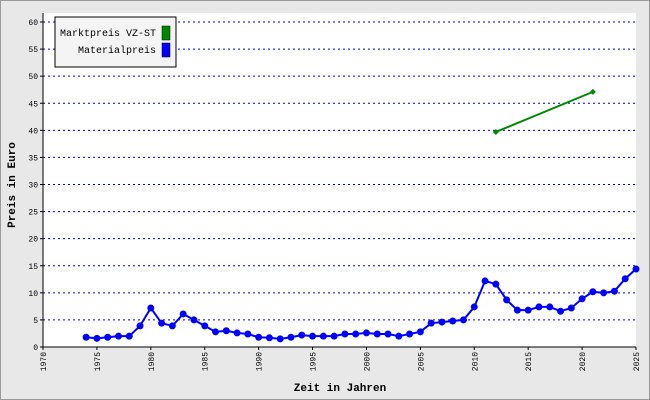  Describe the element at coordinates (529, 361) in the screenshot. I see `x-tick-label: 2015` at that location.